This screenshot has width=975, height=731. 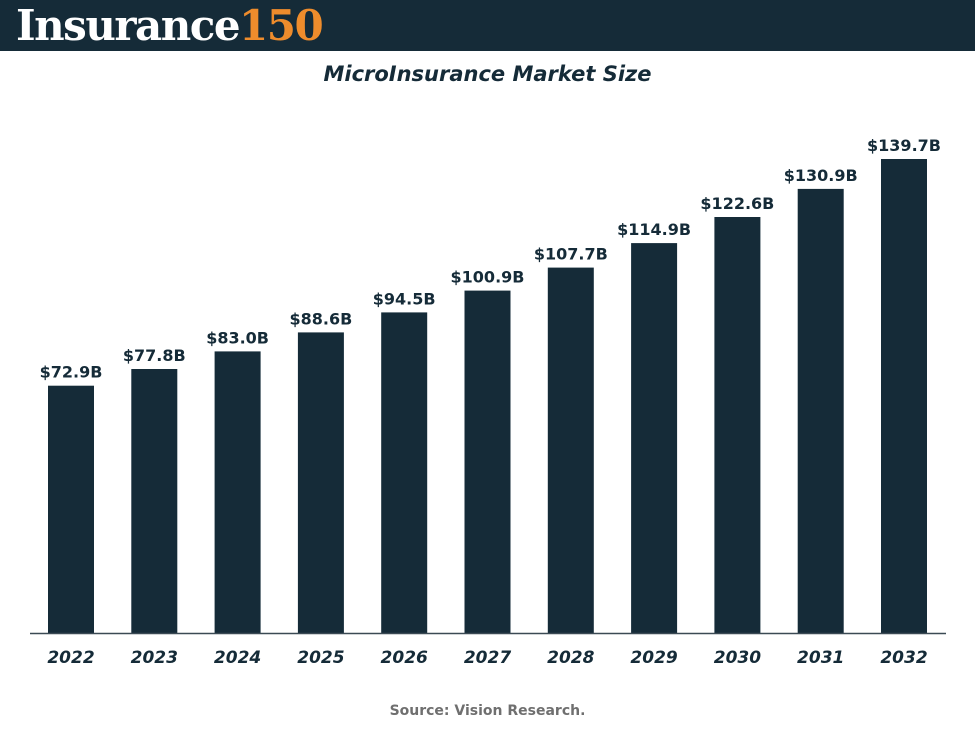 I want to click on value-label-2022: $72.9B, so click(x=71, y=372).